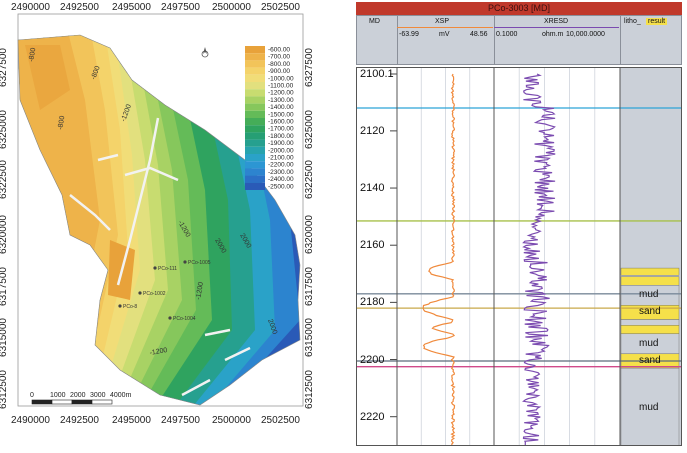 The image size is (687, 453). Describe the element at coordinates (164, 291) in the screenshot. I see `well-markers: PCo-111 PCo-1002 PCo-8 PCo-1004 PCo-1005` at that location.